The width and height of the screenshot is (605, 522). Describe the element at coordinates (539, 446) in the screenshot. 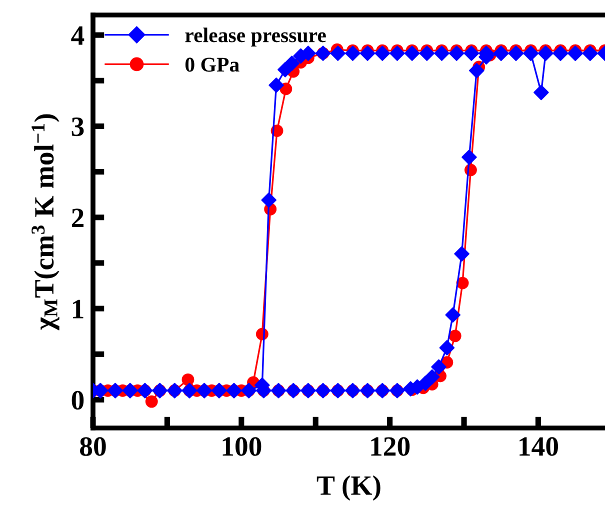

I see `x-tick-label: 140` at that location.